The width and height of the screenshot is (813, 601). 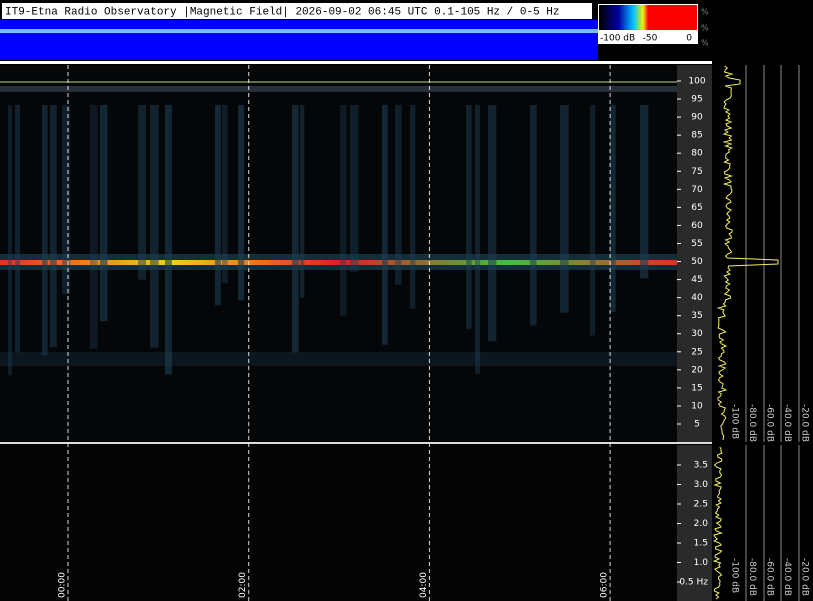 What do you see at coordinates (701, 524) in the screenshot?
I see `y-tick-label: 2.0` at bounding box center [701, 524].